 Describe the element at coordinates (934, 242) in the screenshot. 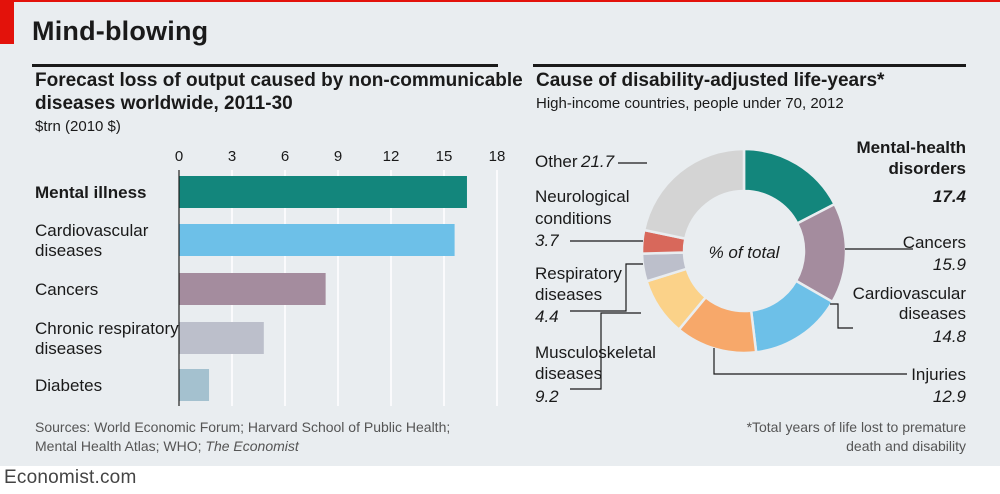

I see `slice-label-1-0: Cancers` at that location.